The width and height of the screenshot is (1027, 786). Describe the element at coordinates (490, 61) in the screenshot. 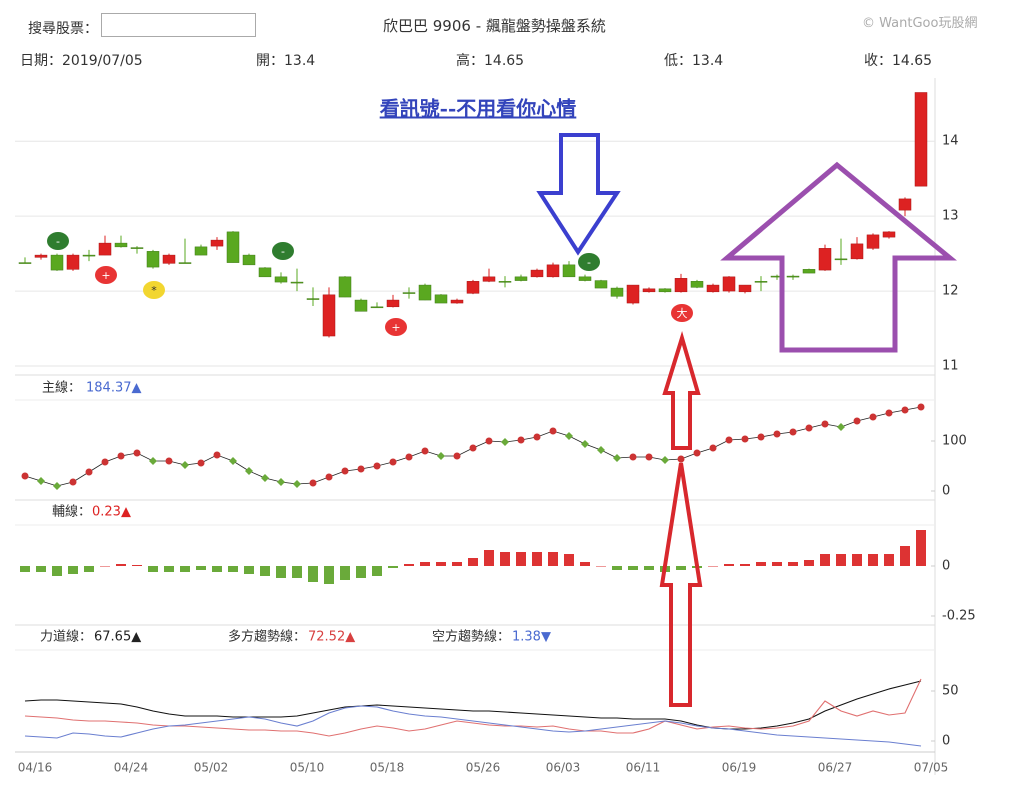

I see `high: 高：14.65` at that location.